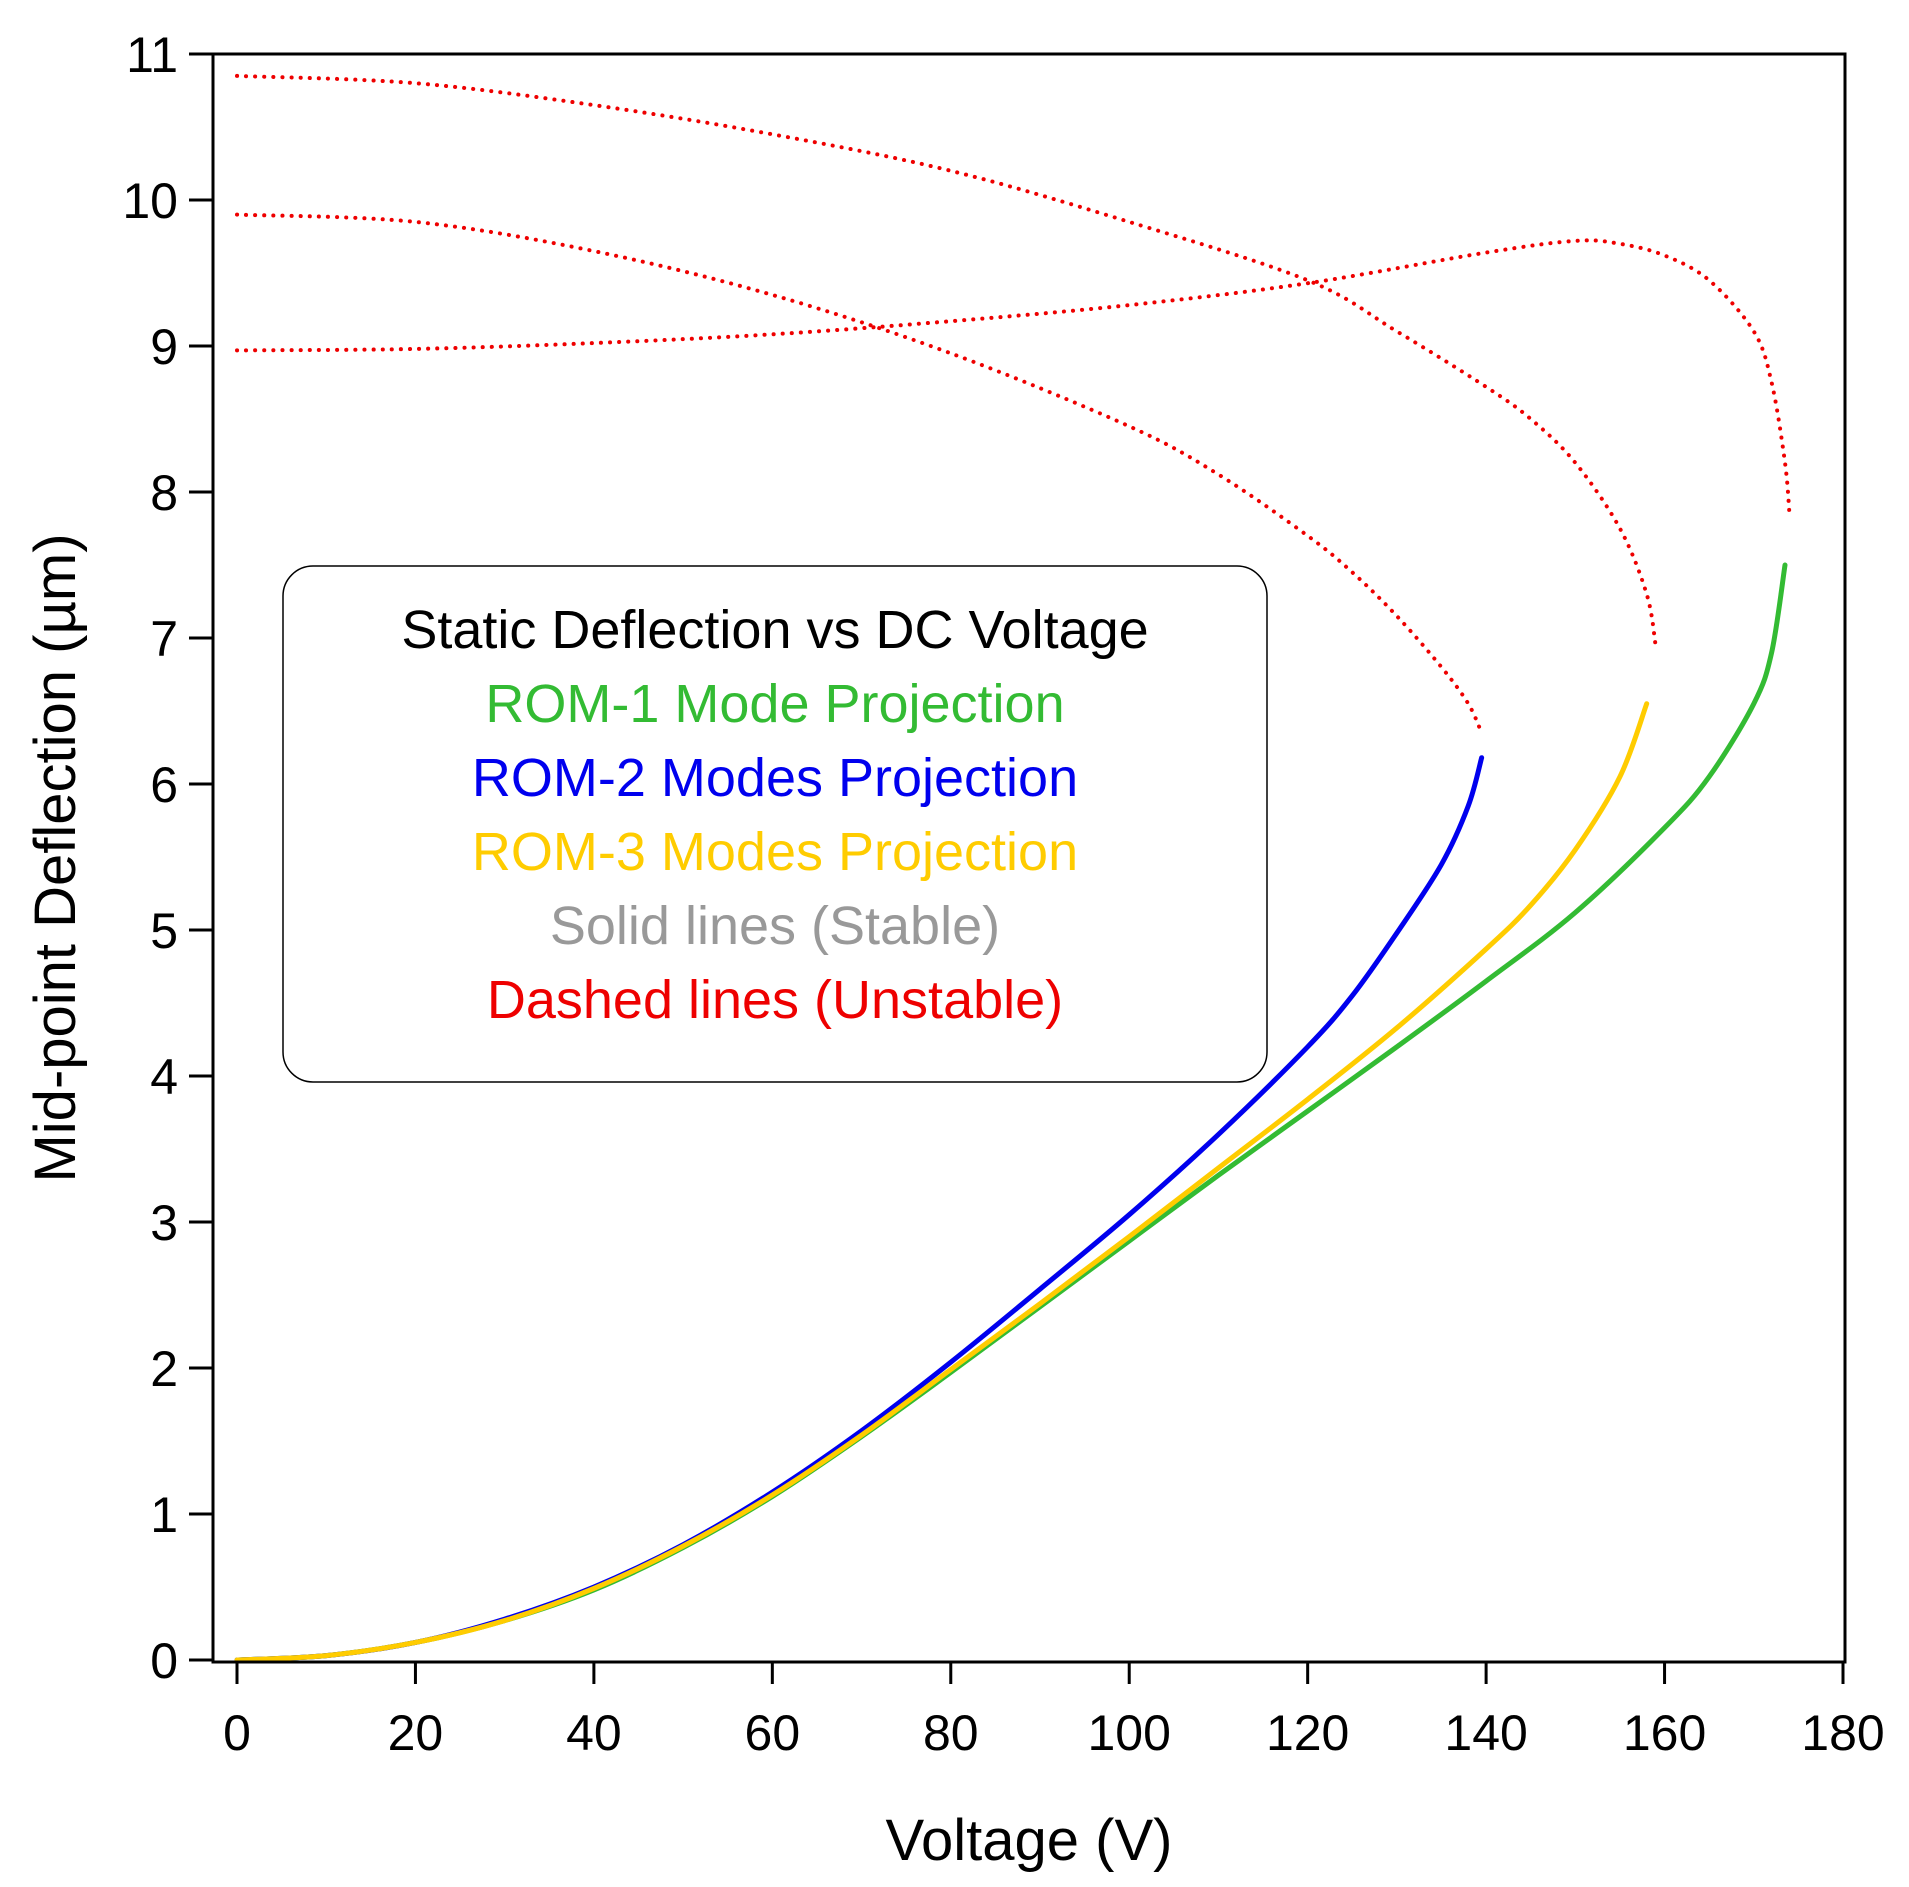 This screenshot has height=1887, width=1909. What do you see at coordinates (773, 1733) in the screenshot?
I see `x-tick-label: 60` at bounding box center [773, 1733].